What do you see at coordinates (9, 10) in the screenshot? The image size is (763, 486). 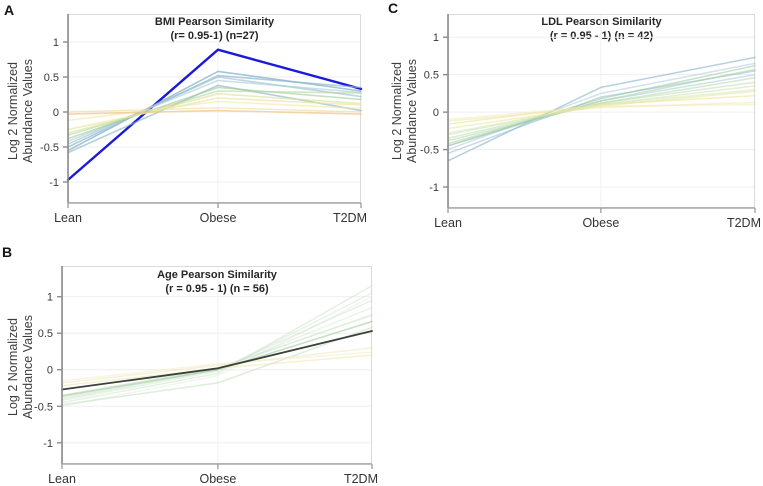 I see `panel-label-a: A` at bounding box center [9, 10].